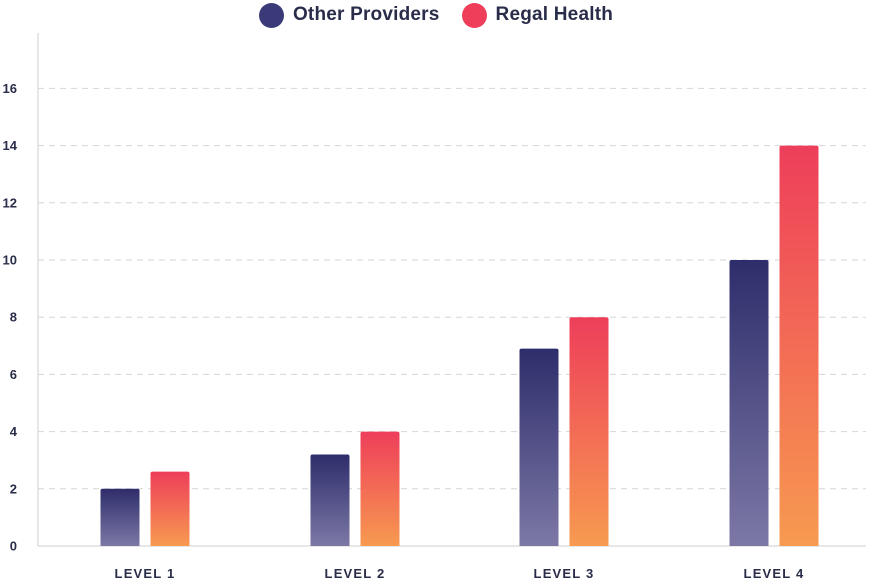 The width and height of the screenshot is (872, 579). I want to click on x-category-label: LEVEL 3, so click(564, 572).